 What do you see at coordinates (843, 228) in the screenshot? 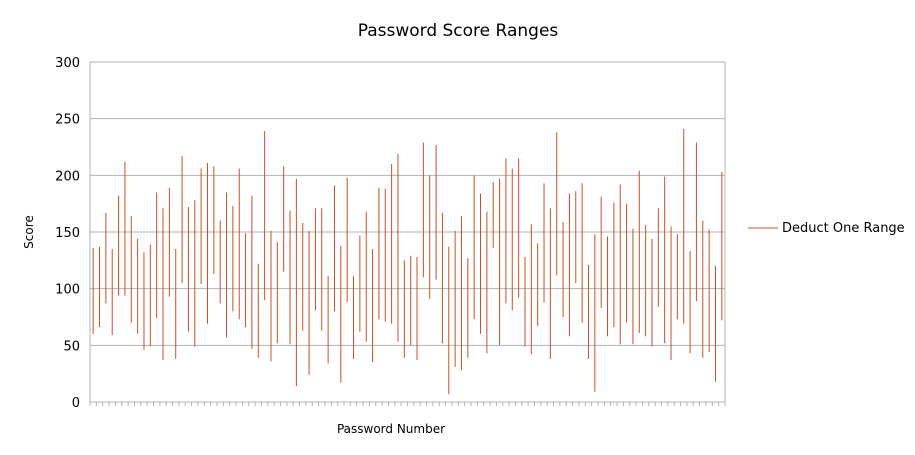
I see `legend-label: Deduct One Range` at bounding box center [843, 228].